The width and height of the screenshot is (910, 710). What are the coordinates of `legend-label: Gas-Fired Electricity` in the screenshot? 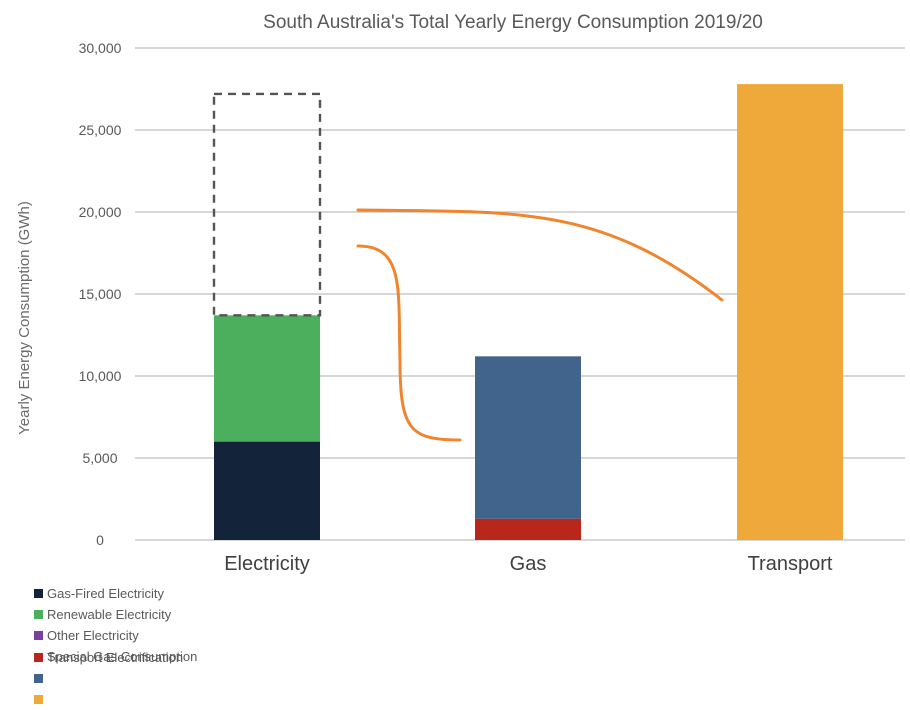 It's located at (106, 593).